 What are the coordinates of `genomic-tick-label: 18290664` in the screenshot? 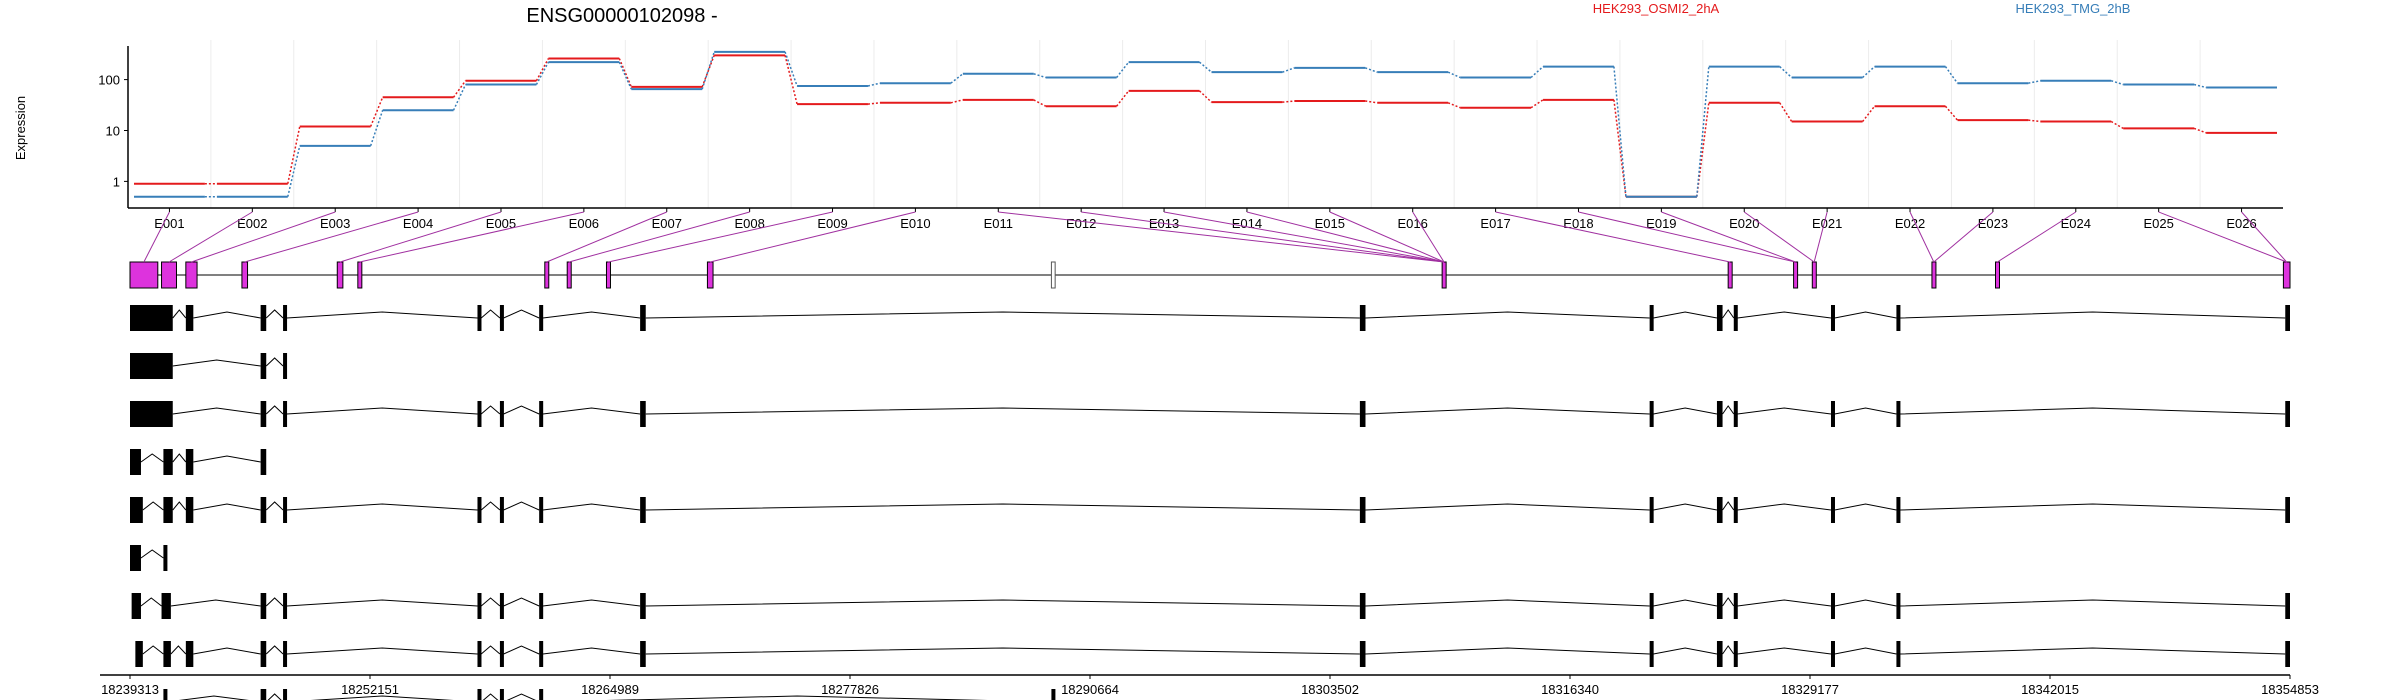 It's located at (1090, 689).